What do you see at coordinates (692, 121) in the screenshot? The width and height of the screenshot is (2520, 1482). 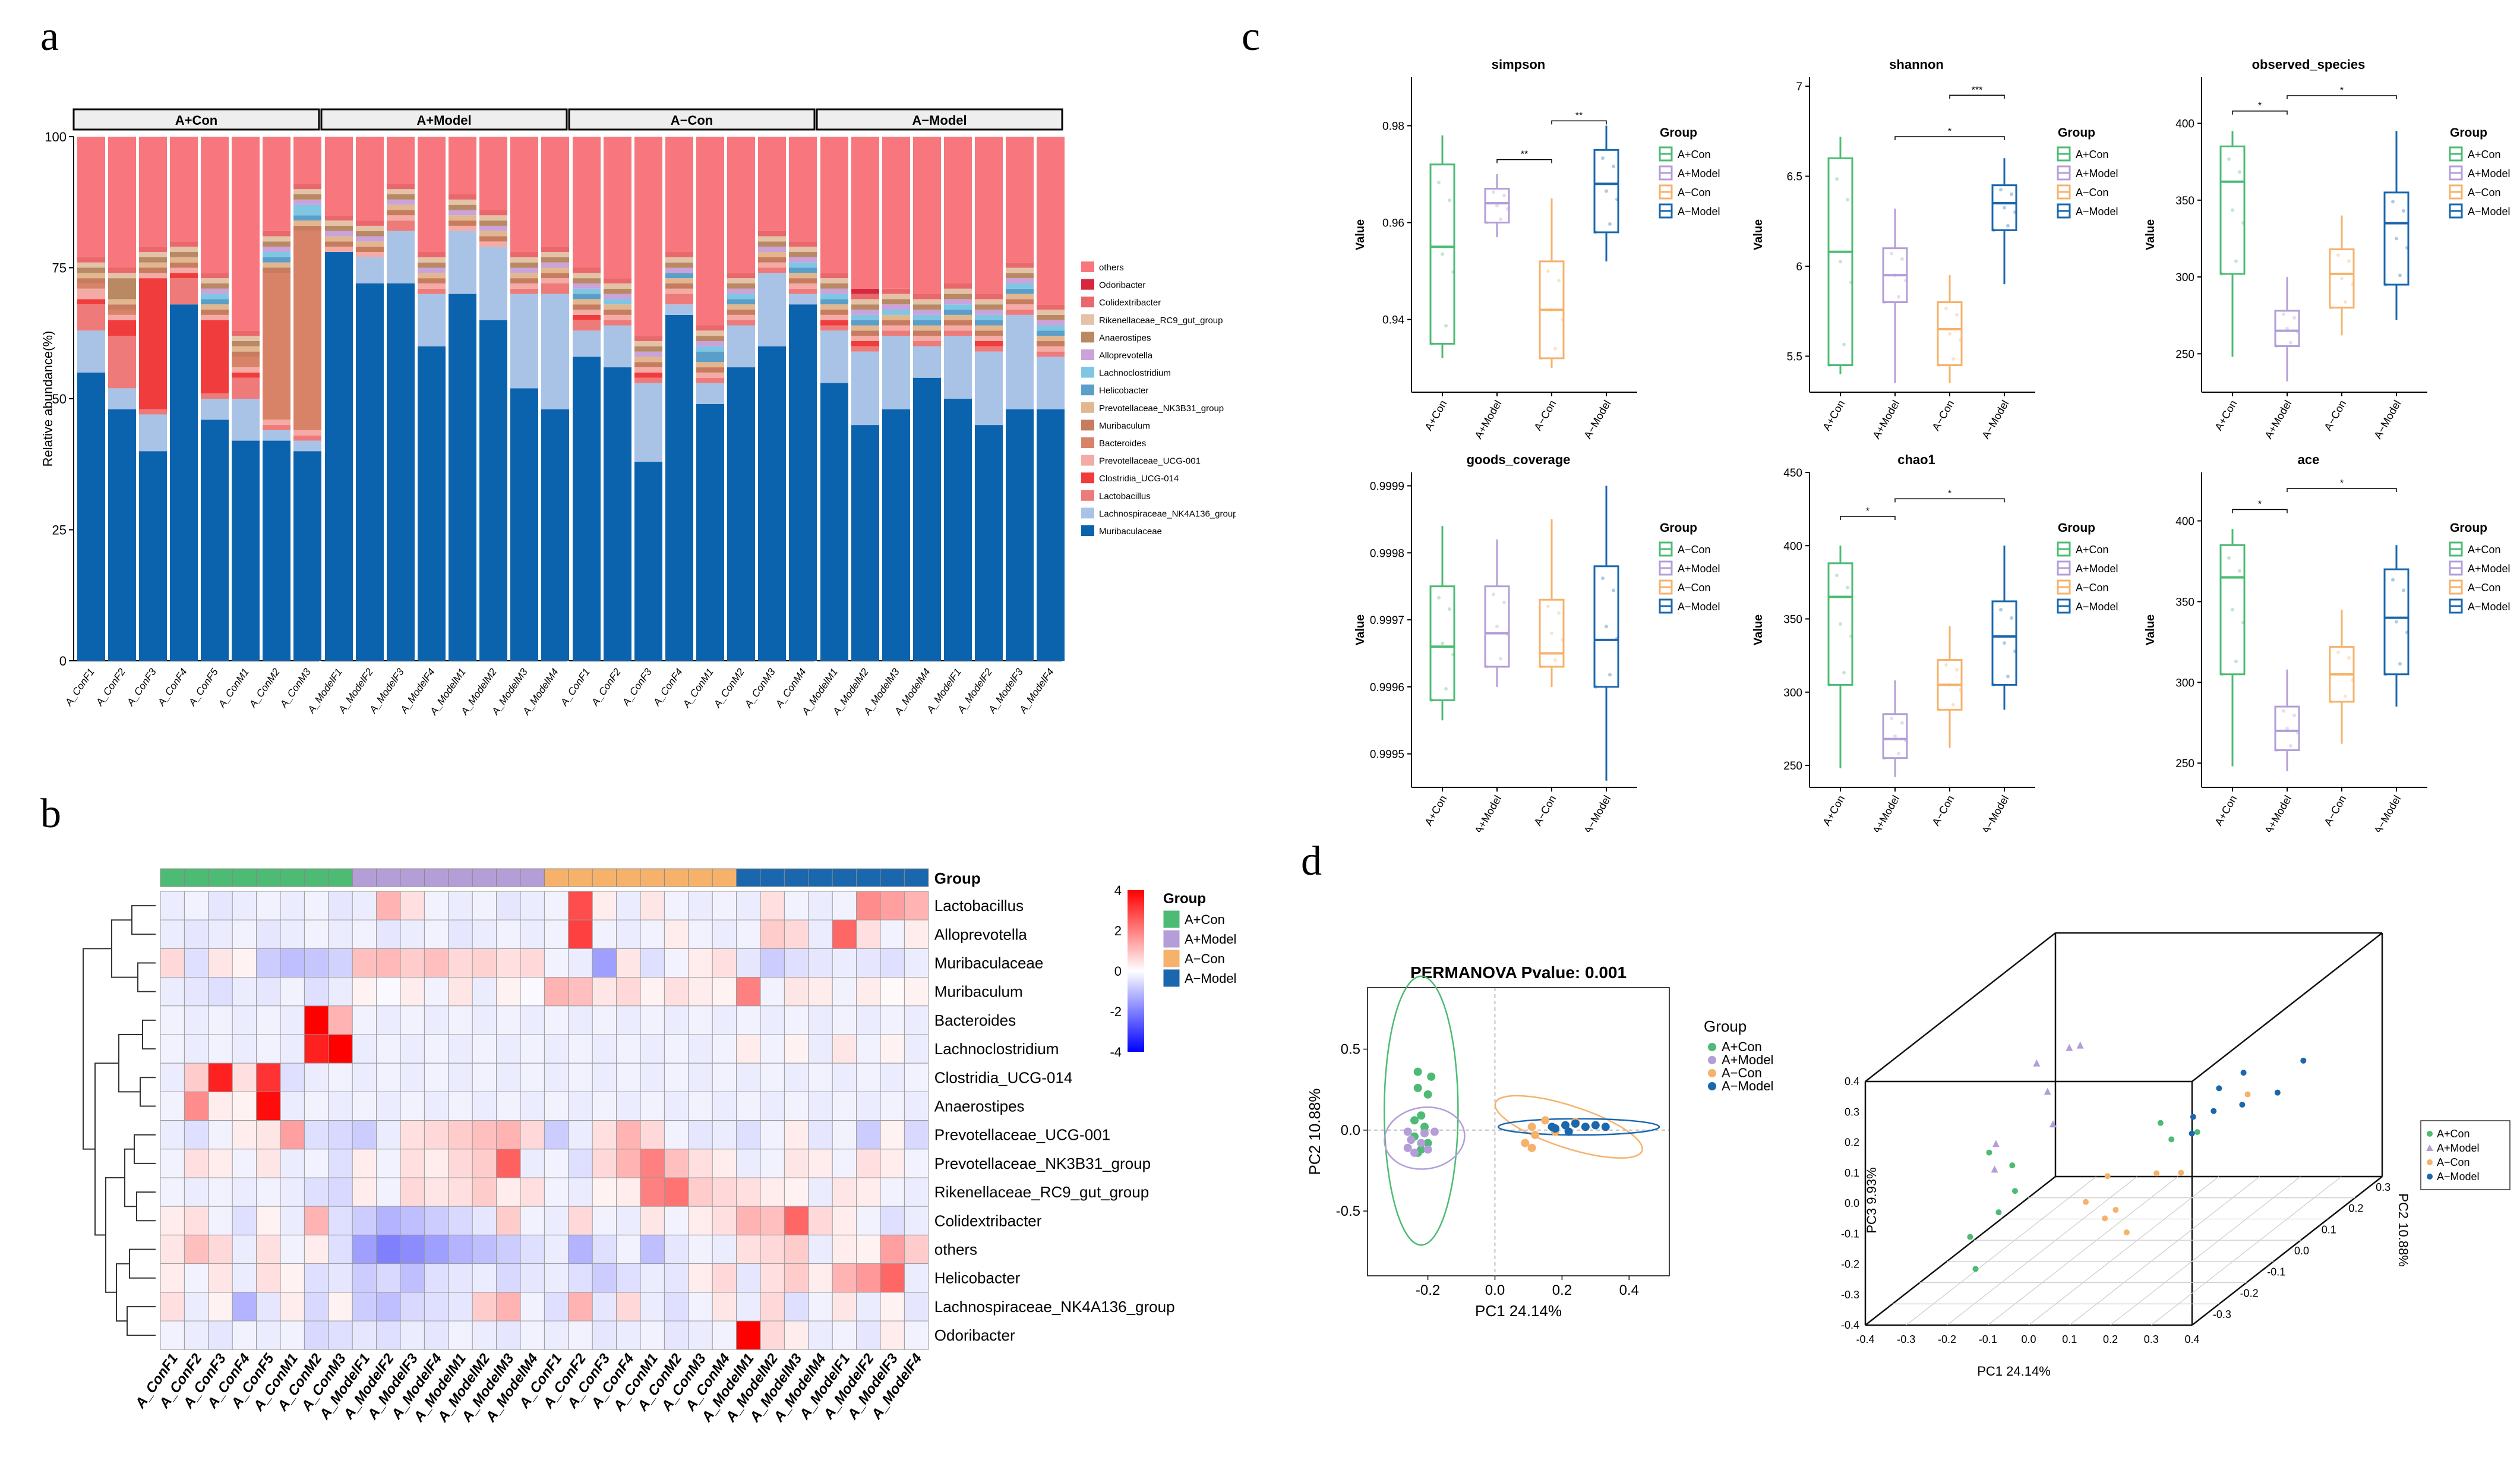 I see `facet-label: A−Con` at bounding box center [692, 121].